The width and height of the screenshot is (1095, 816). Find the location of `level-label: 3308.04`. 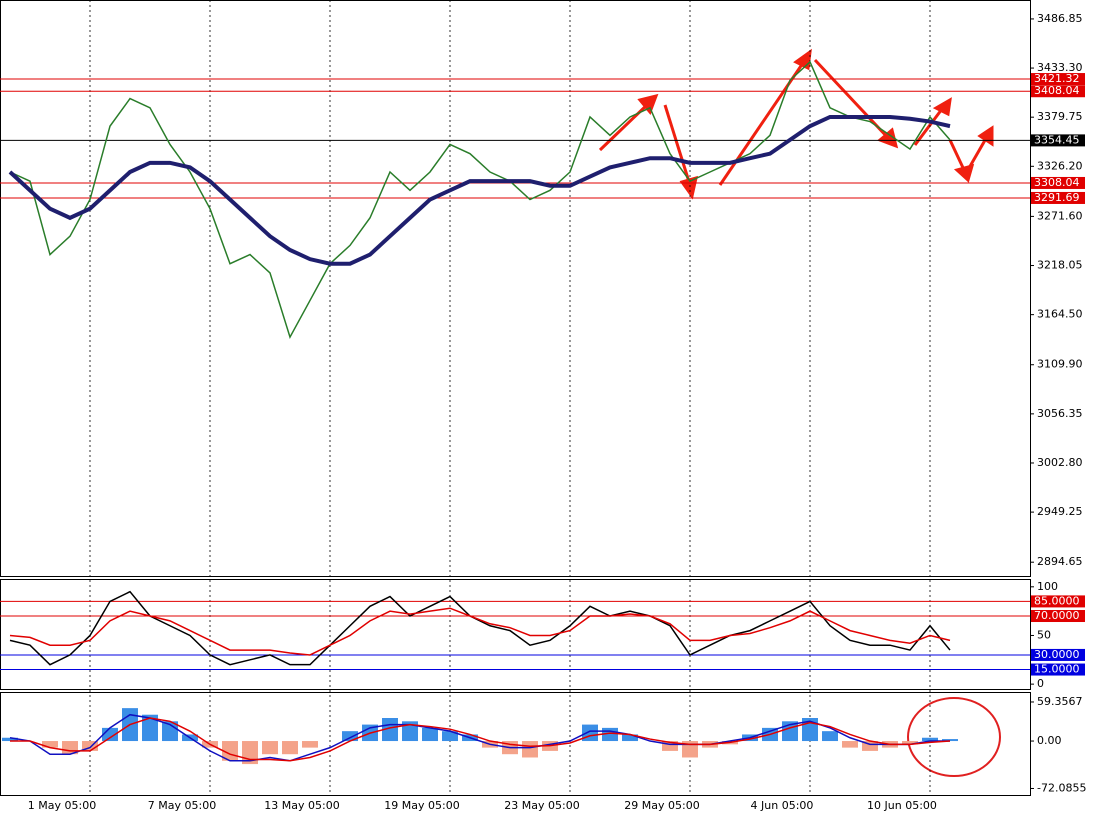

level-label: 3308.04 is located at coordinates (1057, 182).